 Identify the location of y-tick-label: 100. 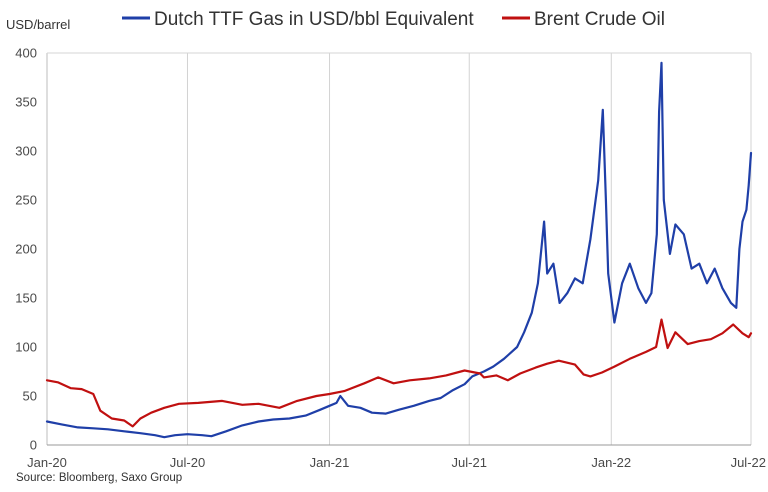
(26, 347).